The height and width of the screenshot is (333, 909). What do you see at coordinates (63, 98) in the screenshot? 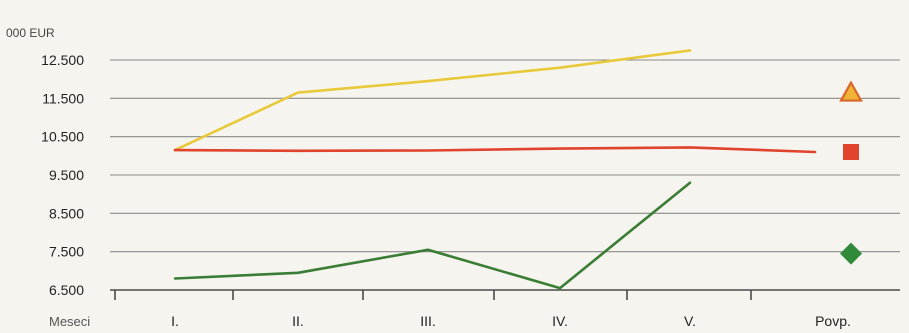
I see `y-tick-label: 11.500` at bounding box center [63, 98].